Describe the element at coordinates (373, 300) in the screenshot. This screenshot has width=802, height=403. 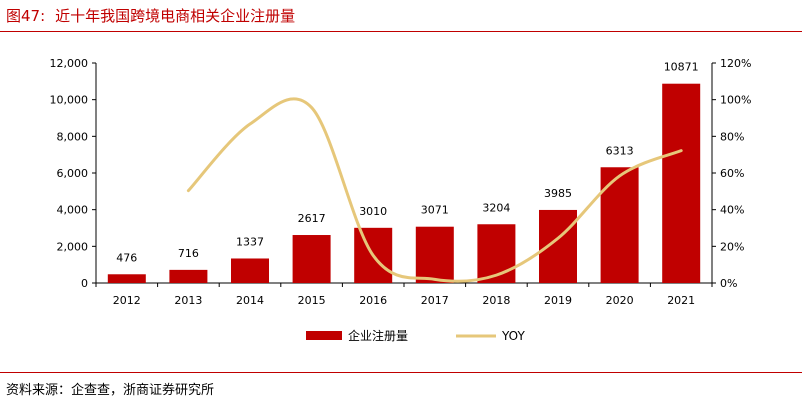
I see `x-tick-label: 2016` at that location.